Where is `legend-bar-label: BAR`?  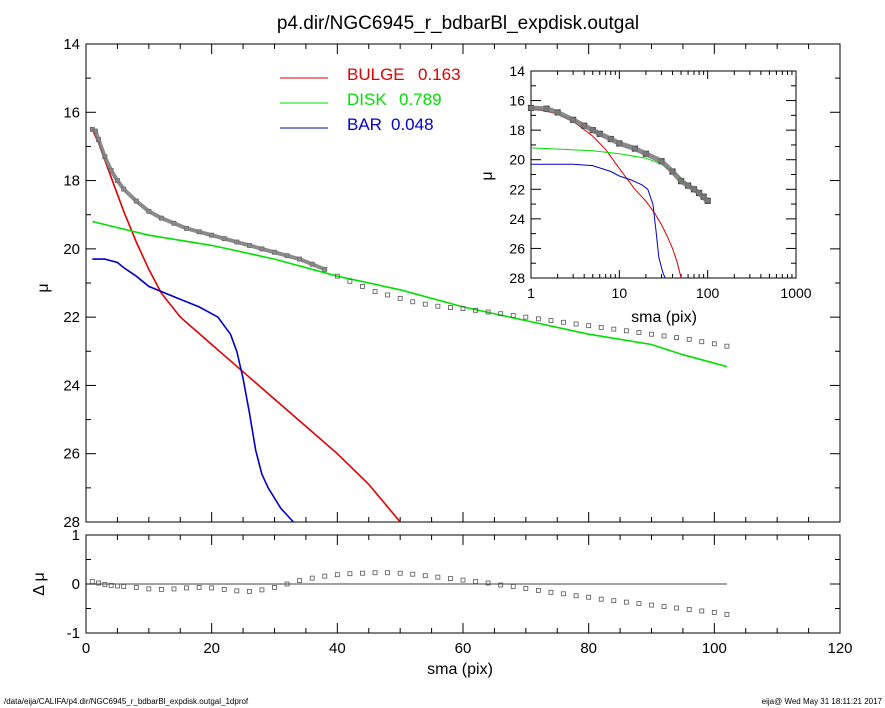 legend-bar-label: BAR is located at coordinates (364, 124).